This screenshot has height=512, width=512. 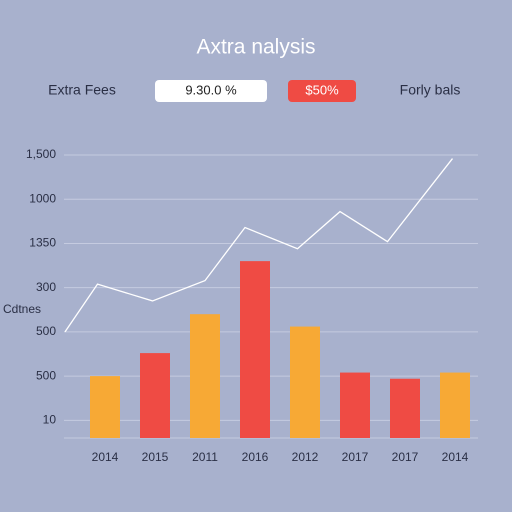 What do you see at coordinates (255, 47) in the screenshot?
I see `chart-title: Axtra nalysis` at bounding box center [255, 47].